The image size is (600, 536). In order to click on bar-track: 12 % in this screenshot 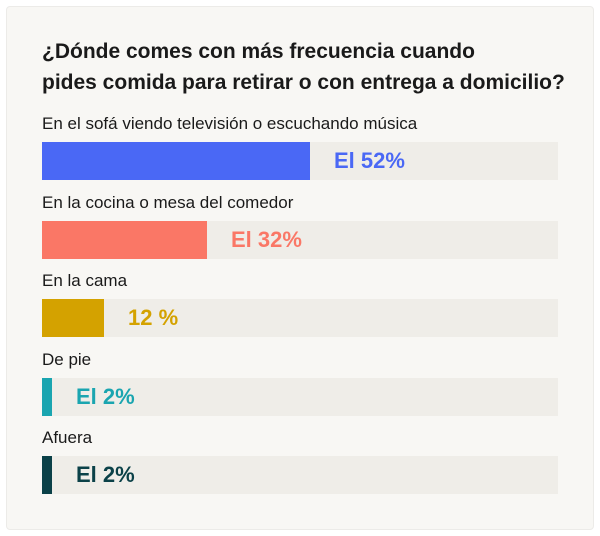, I will do `click(300, 318)`.